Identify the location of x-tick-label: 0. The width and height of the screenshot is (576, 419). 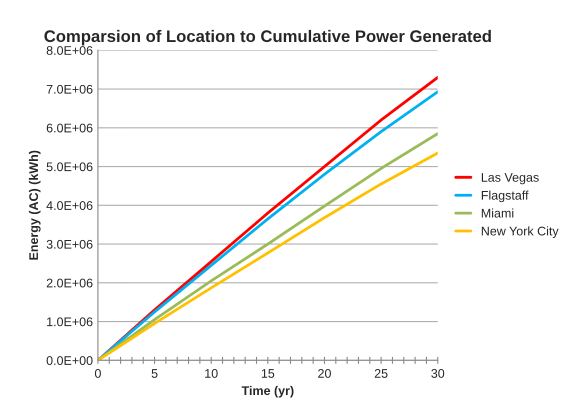
(97, 373).